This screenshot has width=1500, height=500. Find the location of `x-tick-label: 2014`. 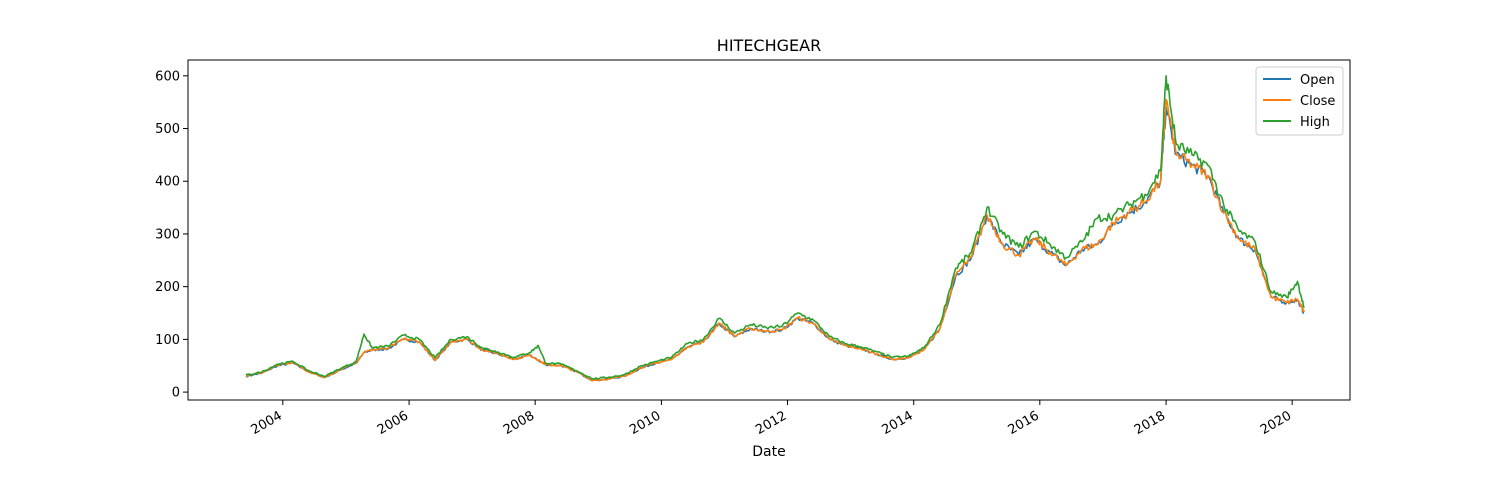

x-tick-label: 2014 is located at coordinates (898, 423).